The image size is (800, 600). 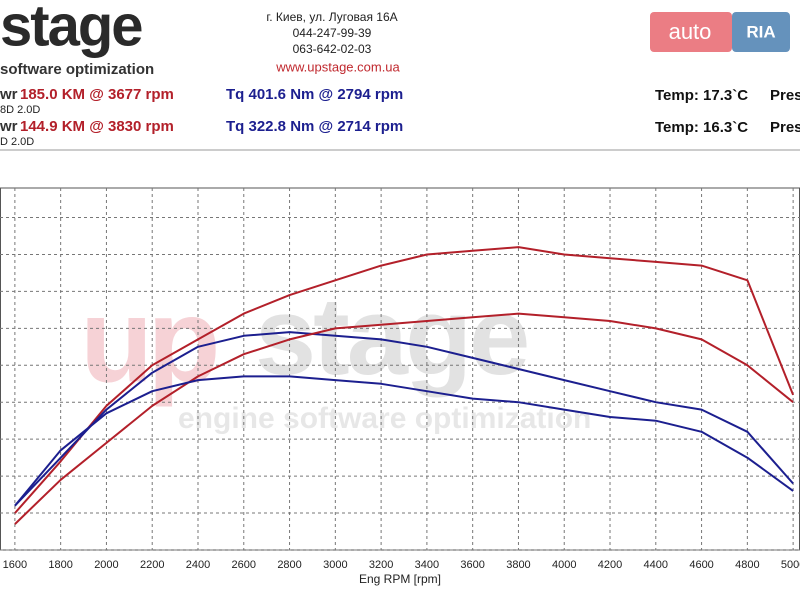 What do you see at coordinates (77, 69) in the screenshot?
I see `logo-sub: software optimization` at bounding box center [77, 69].